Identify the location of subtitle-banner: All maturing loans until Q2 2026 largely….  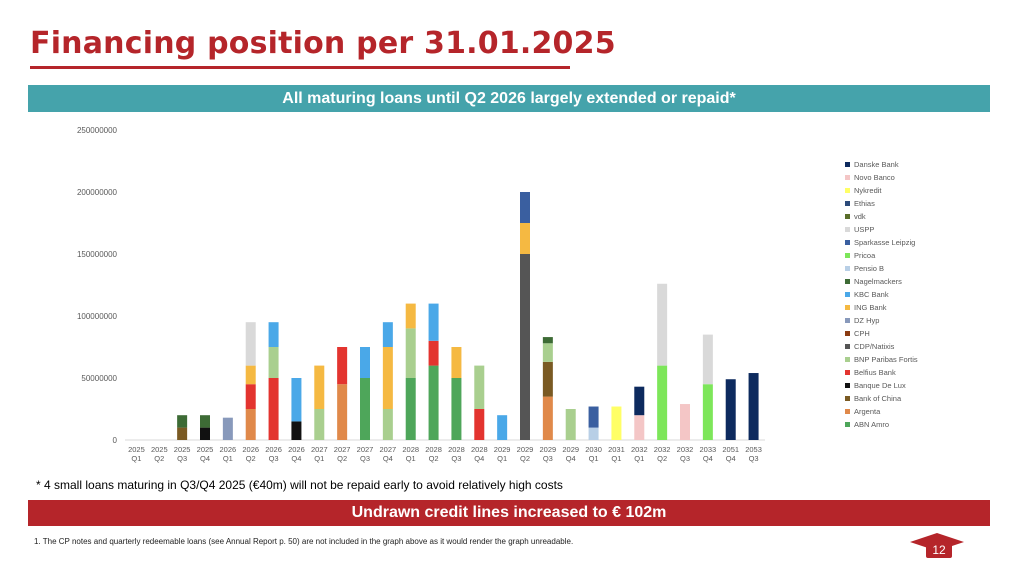
(509, 98).